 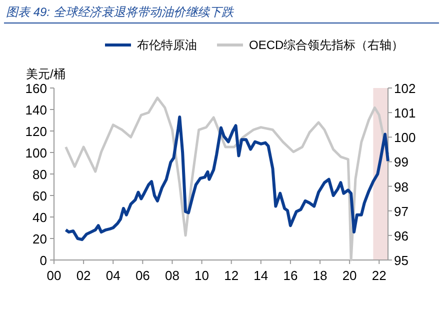 I want to click on y2-tick-label: 100, so click(x=405, y=138).